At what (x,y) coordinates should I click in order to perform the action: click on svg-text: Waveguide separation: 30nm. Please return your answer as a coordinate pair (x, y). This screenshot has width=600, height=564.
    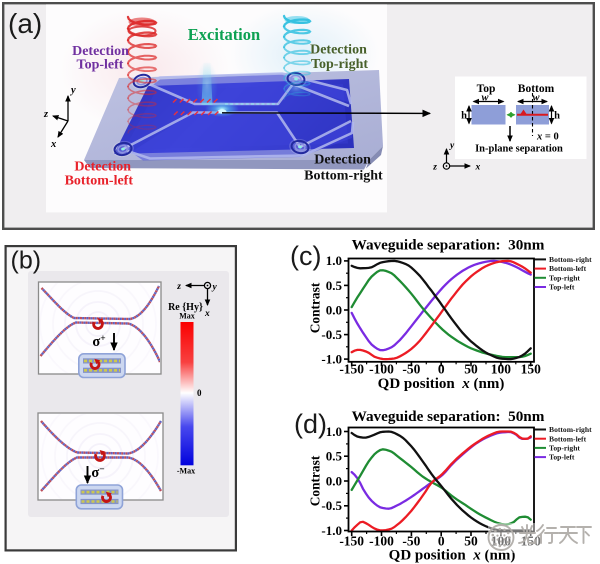
    Looking at the image, I should click on (448, 245).